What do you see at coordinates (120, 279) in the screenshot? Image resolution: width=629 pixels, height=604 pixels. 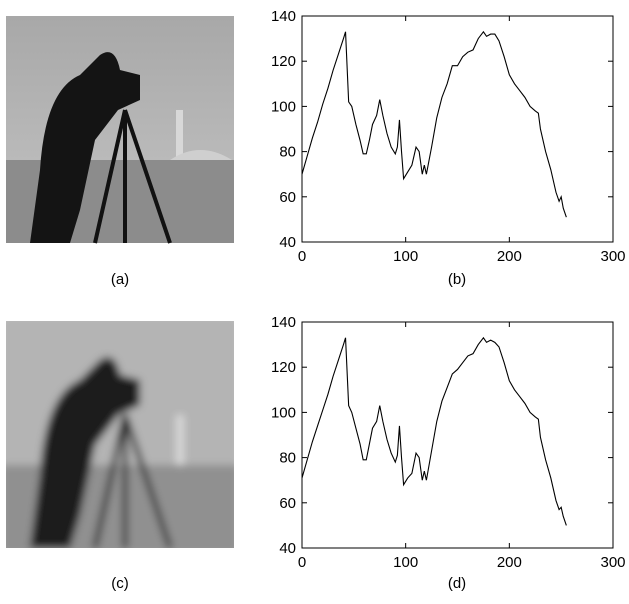 I see `caption: (a)` at bounding box center [120, 279].